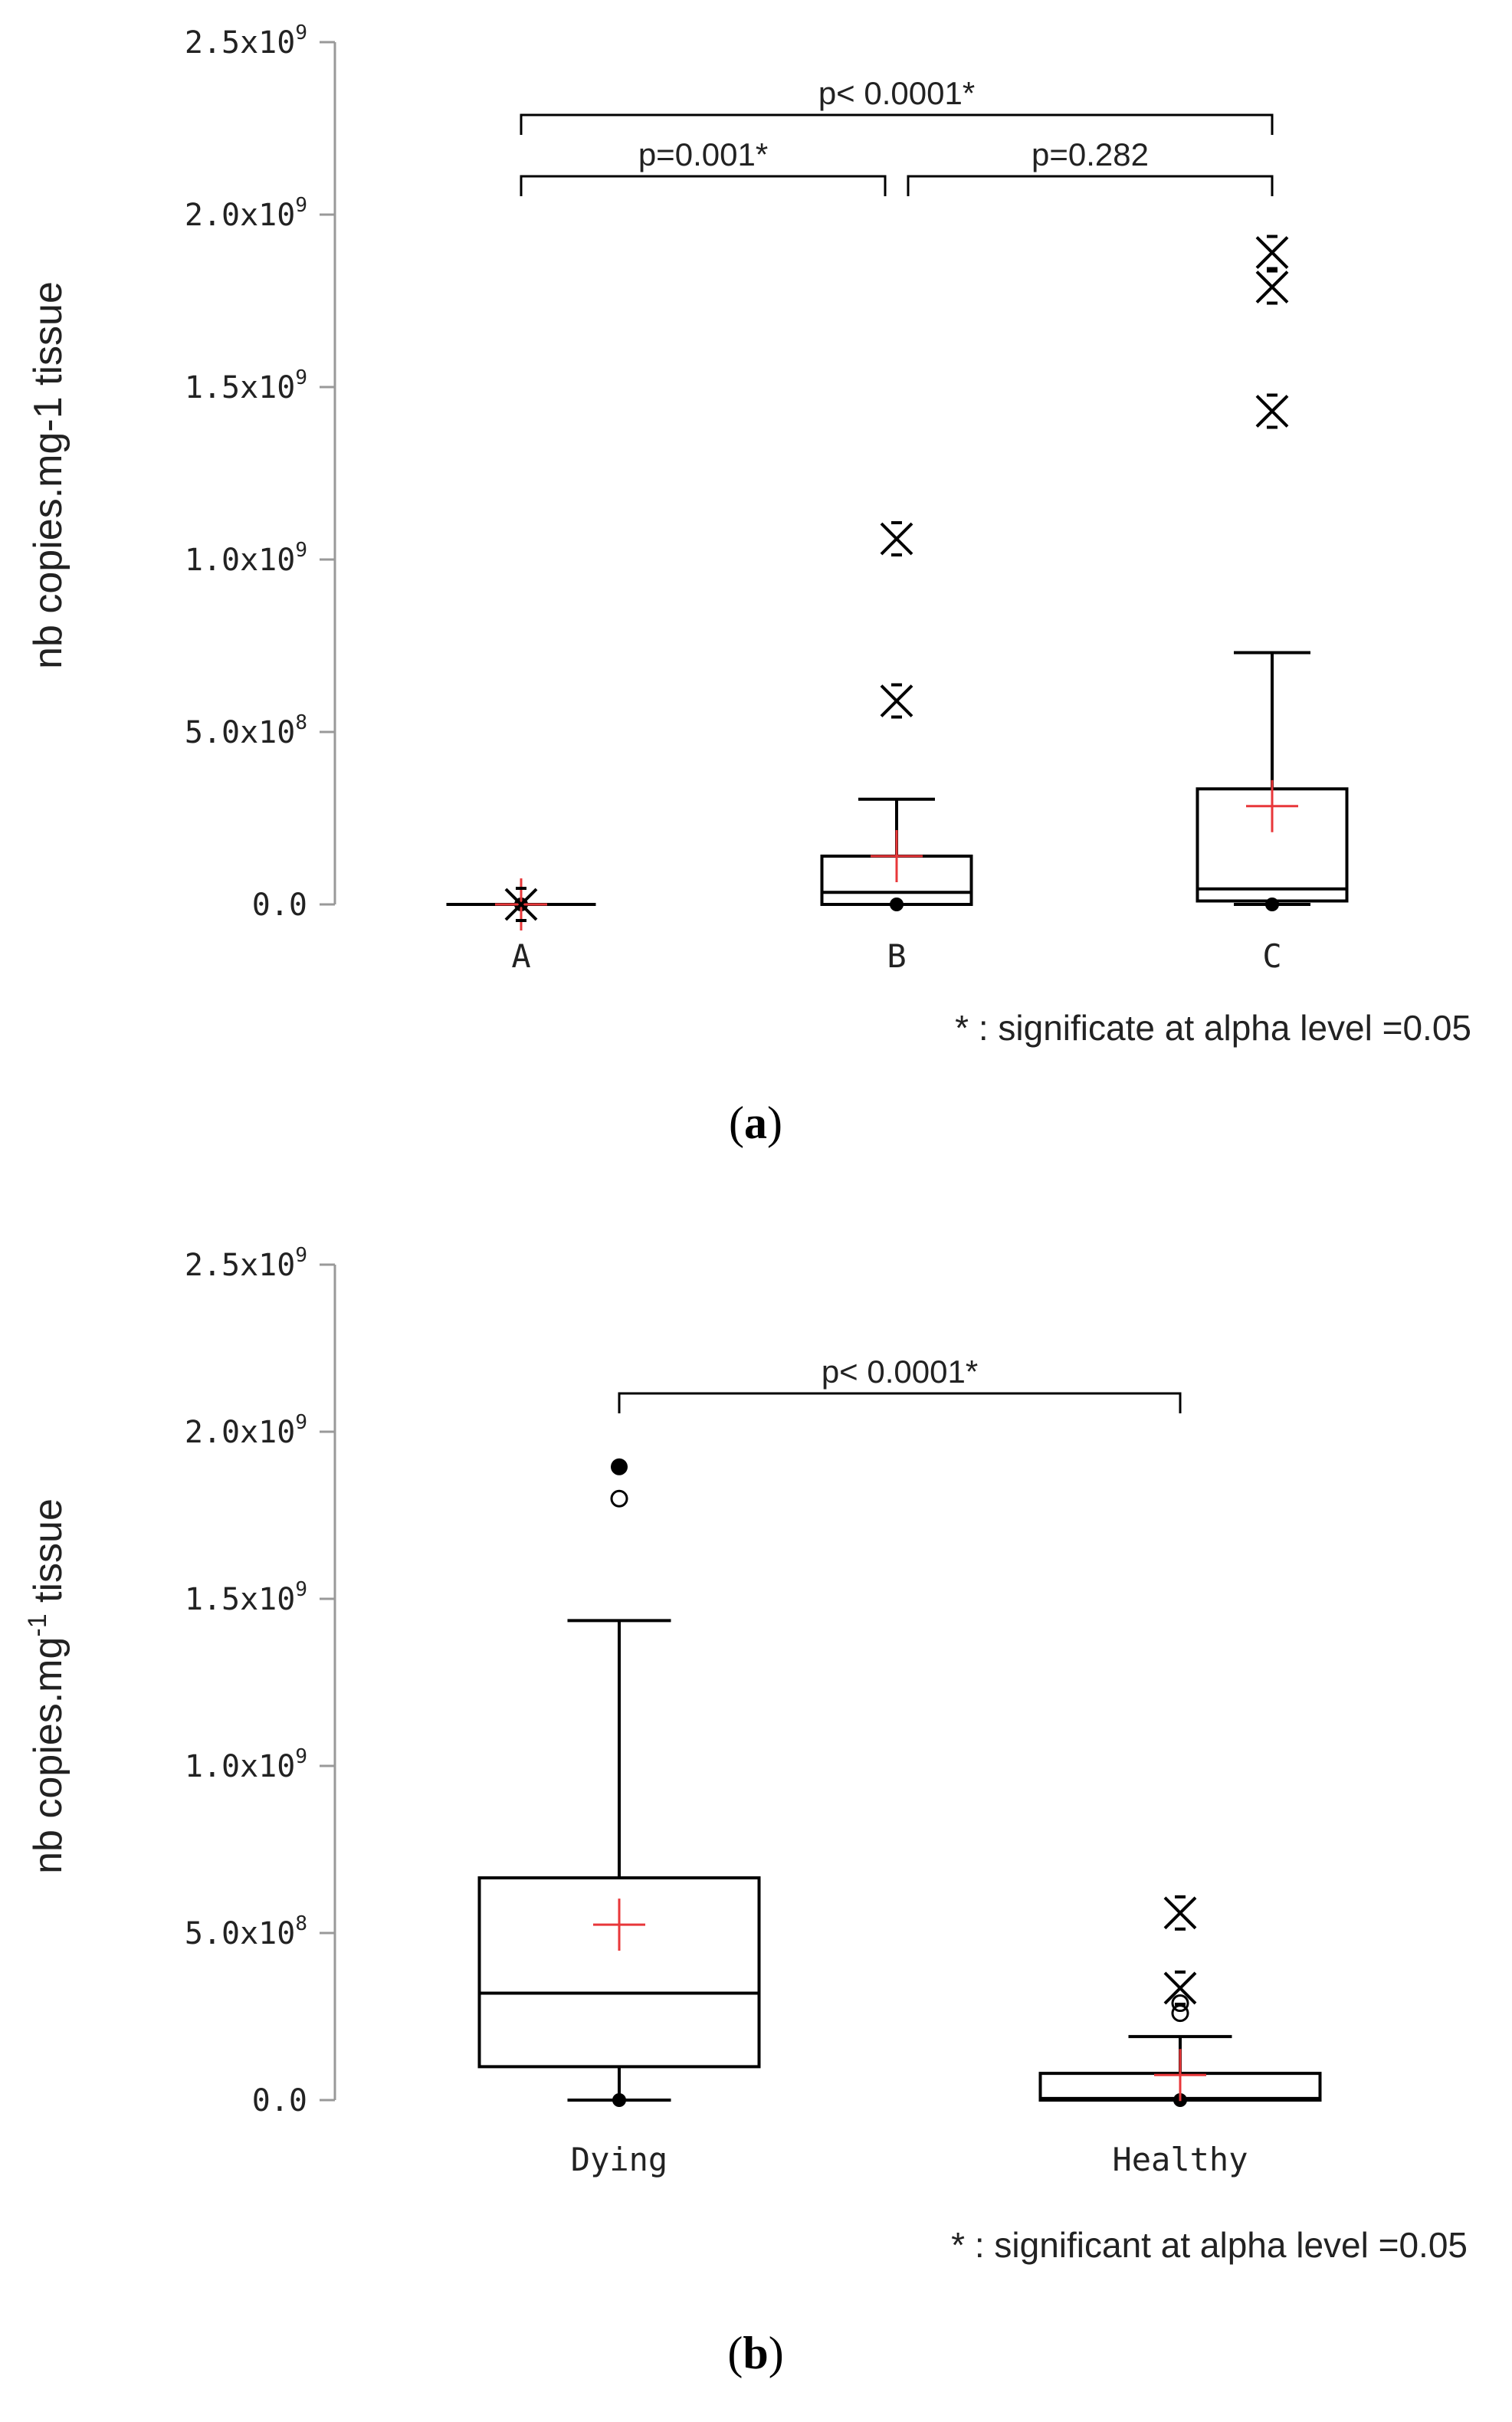 This screenshot has height=2422, width=1512. I want to click on category-label: C, so click(1272, 956).